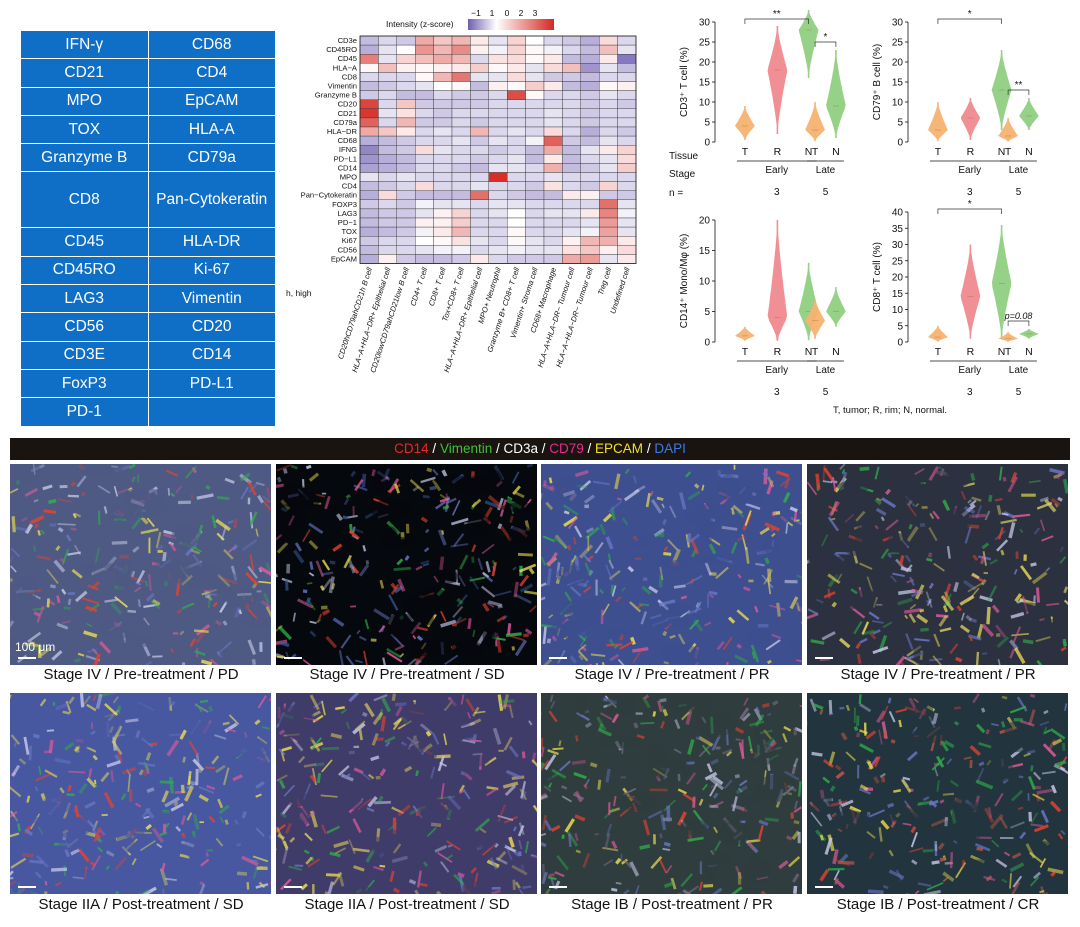 This screenshot has height=927, width=1080. Describe the element at coordinates (84, 355) in the screenshot. I see `marker-cell: CD3E` at that location.